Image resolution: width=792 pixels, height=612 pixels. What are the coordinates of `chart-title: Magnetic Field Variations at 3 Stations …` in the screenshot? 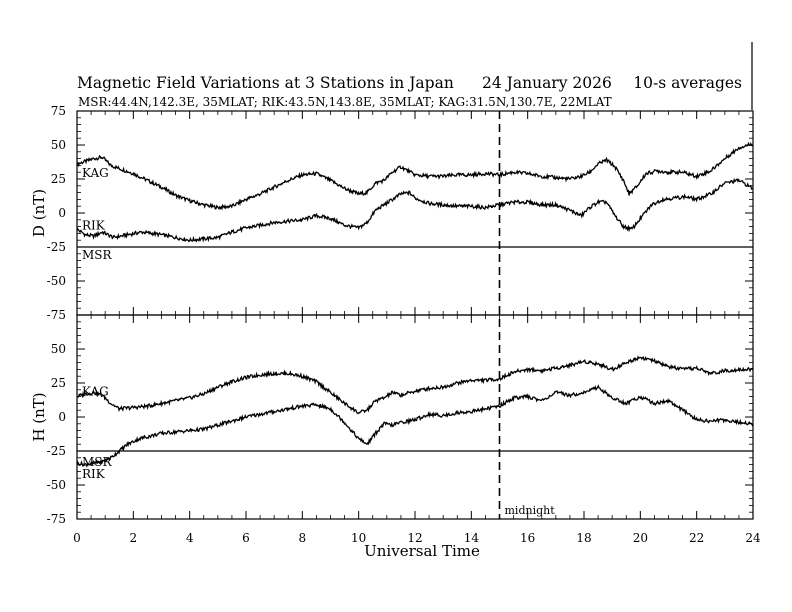 It's located at (265, 83).